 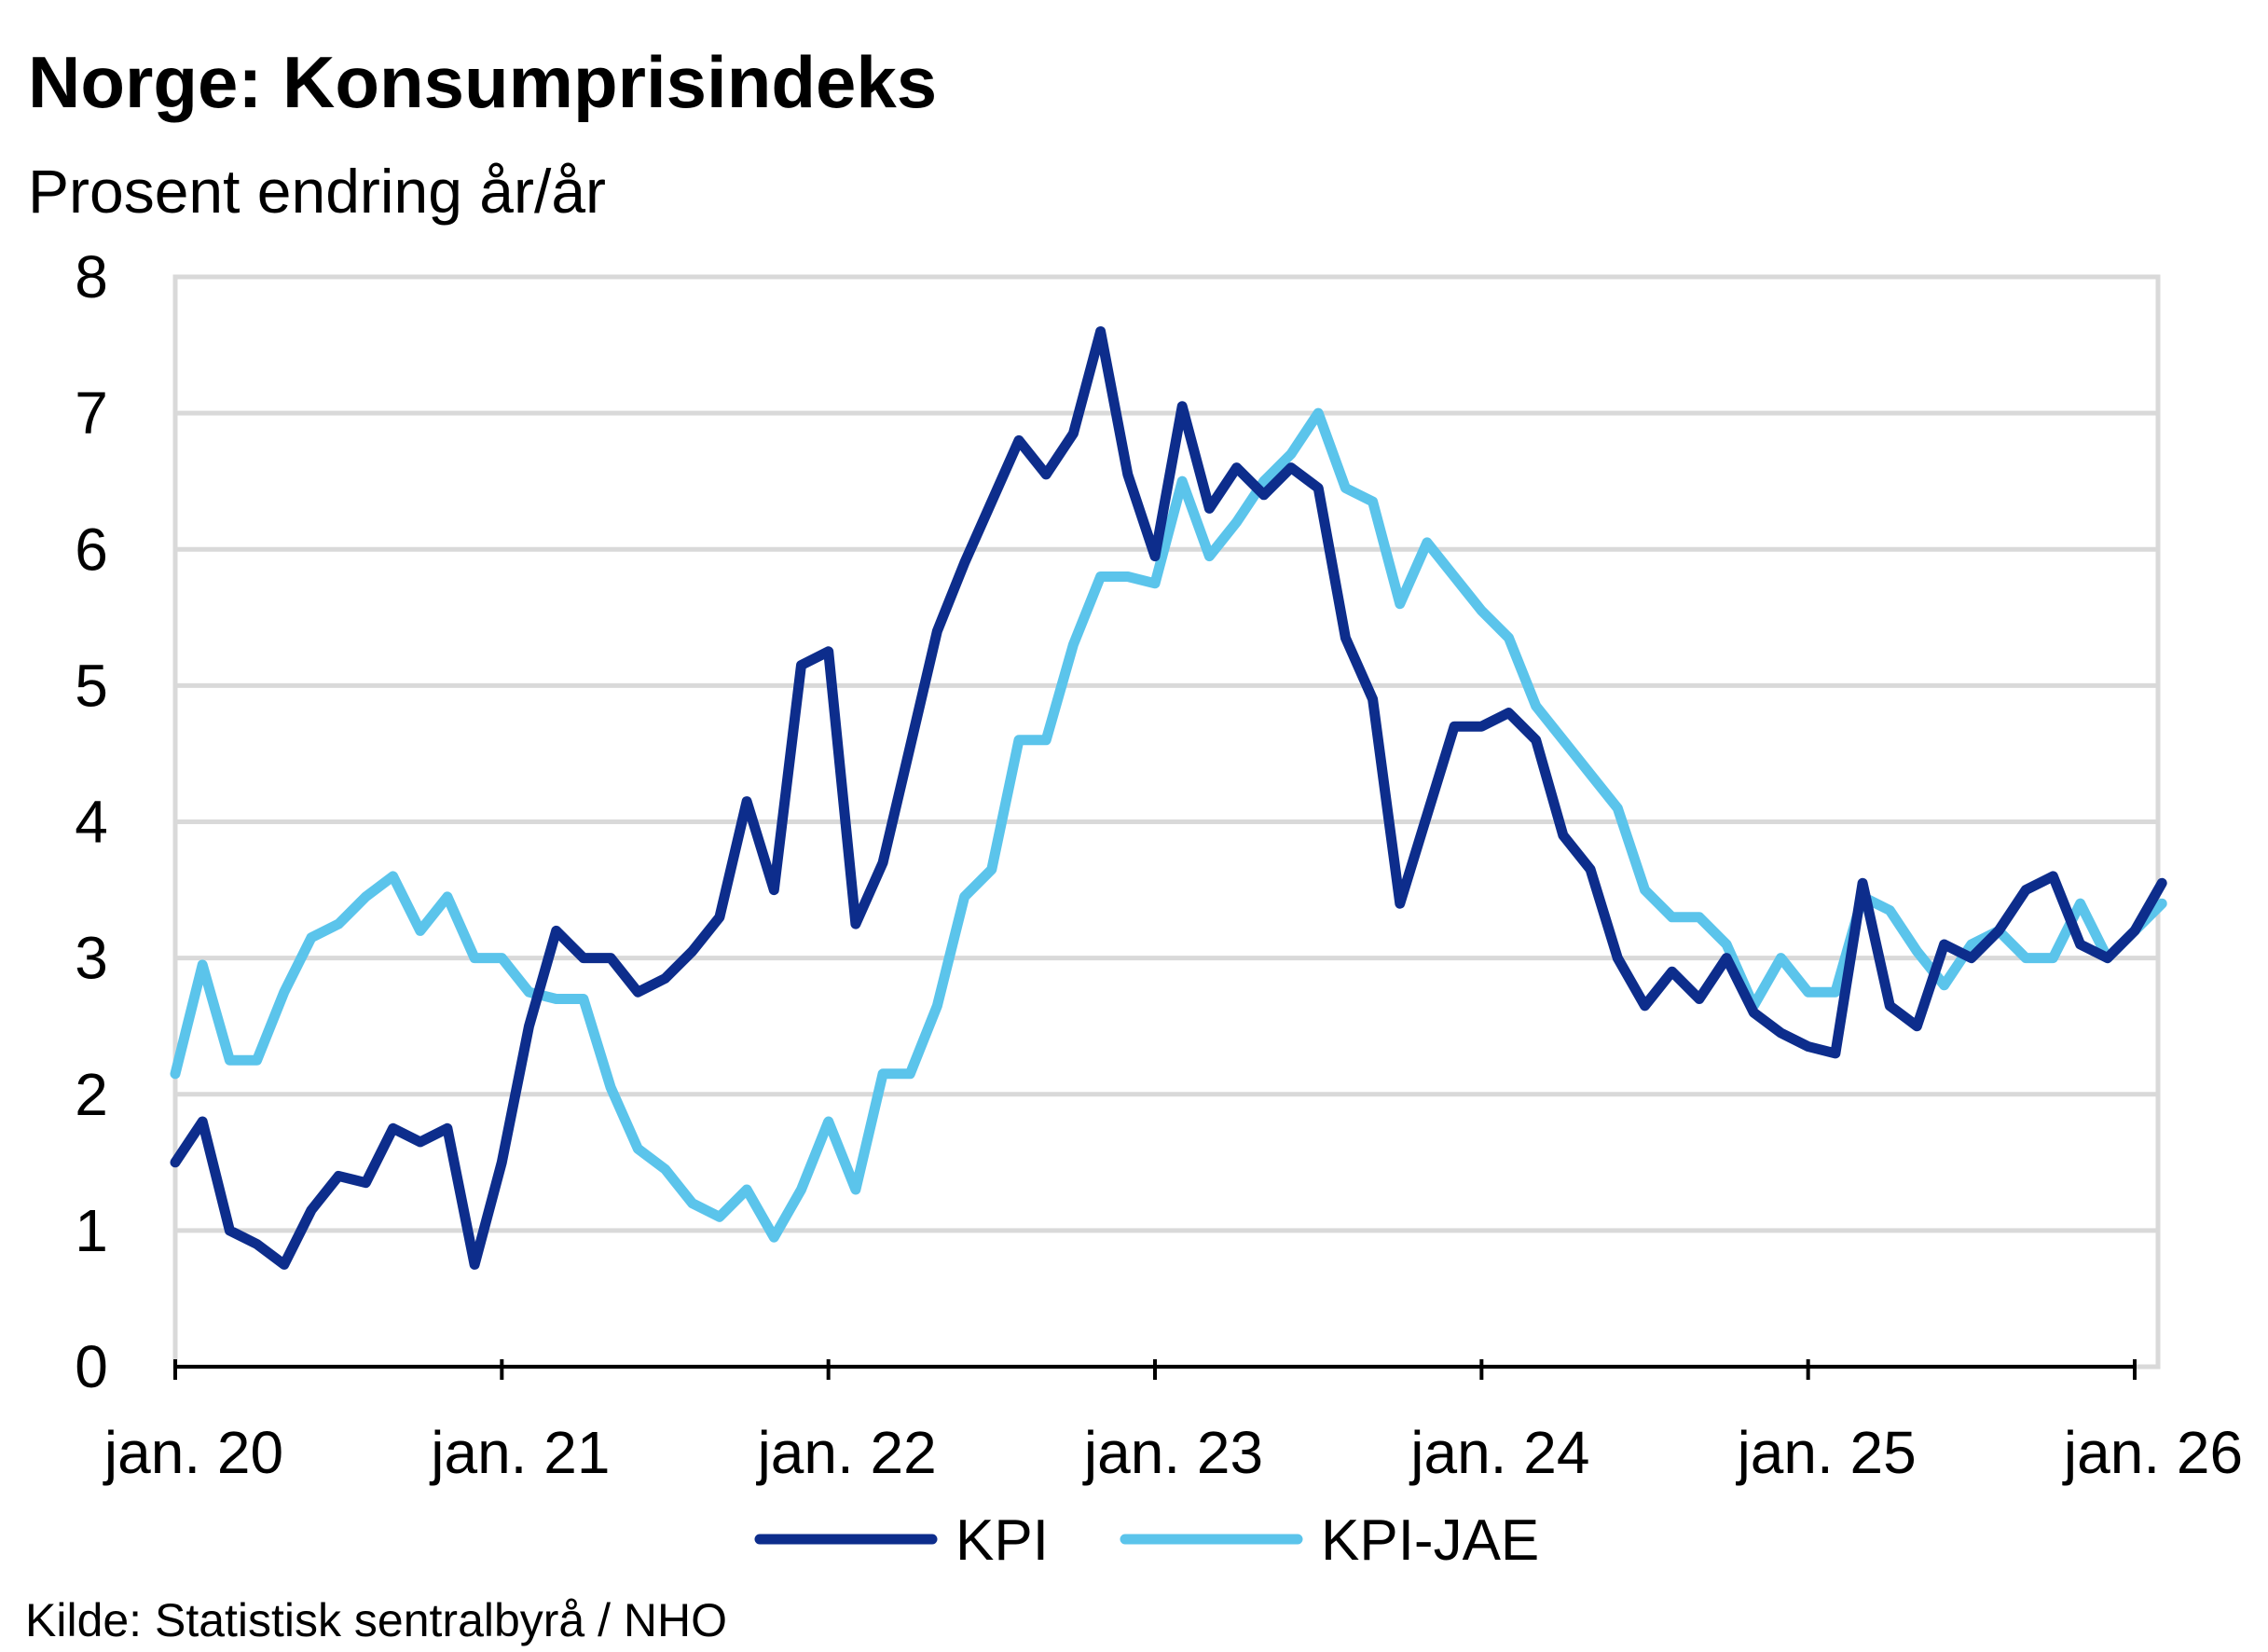 What do you see at coordinates (317, 192) in the screenshot?
I see `chart-subtitle: Prosent endring år/år` at bounding box center [317, 192].